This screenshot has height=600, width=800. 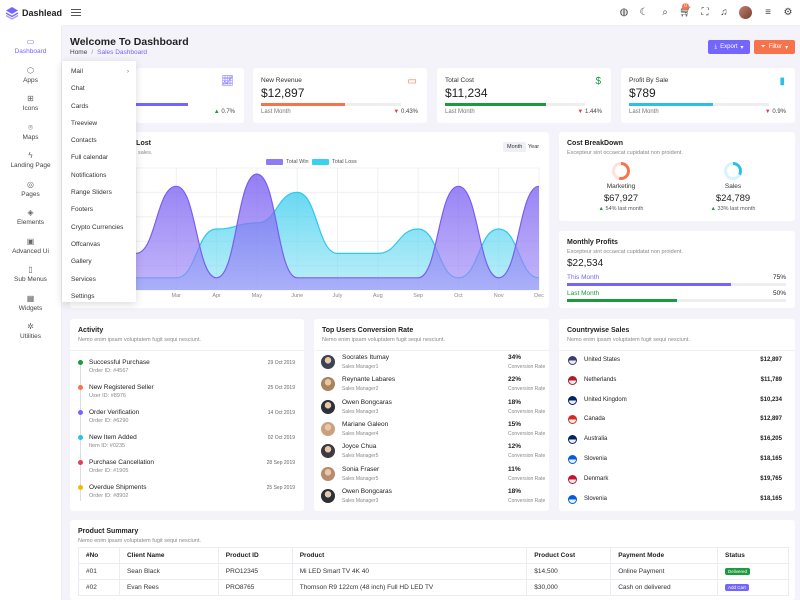 I want to click on sidebar-item-utilities: ✲ Utilities, so click(x=30, y=331).